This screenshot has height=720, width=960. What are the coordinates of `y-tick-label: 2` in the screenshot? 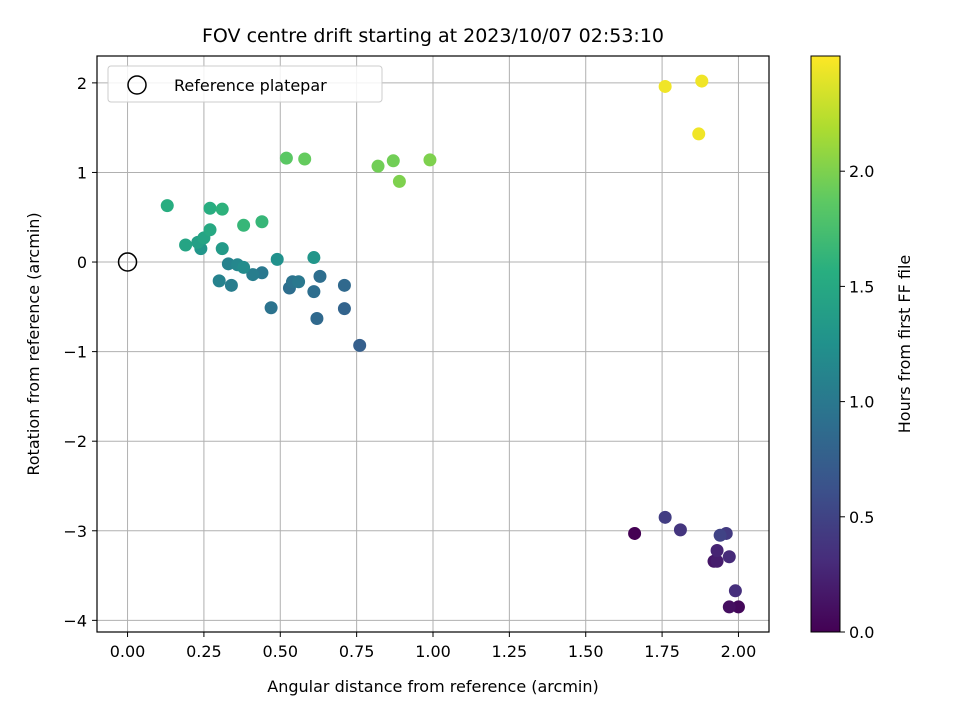 It's located at (82, 83).